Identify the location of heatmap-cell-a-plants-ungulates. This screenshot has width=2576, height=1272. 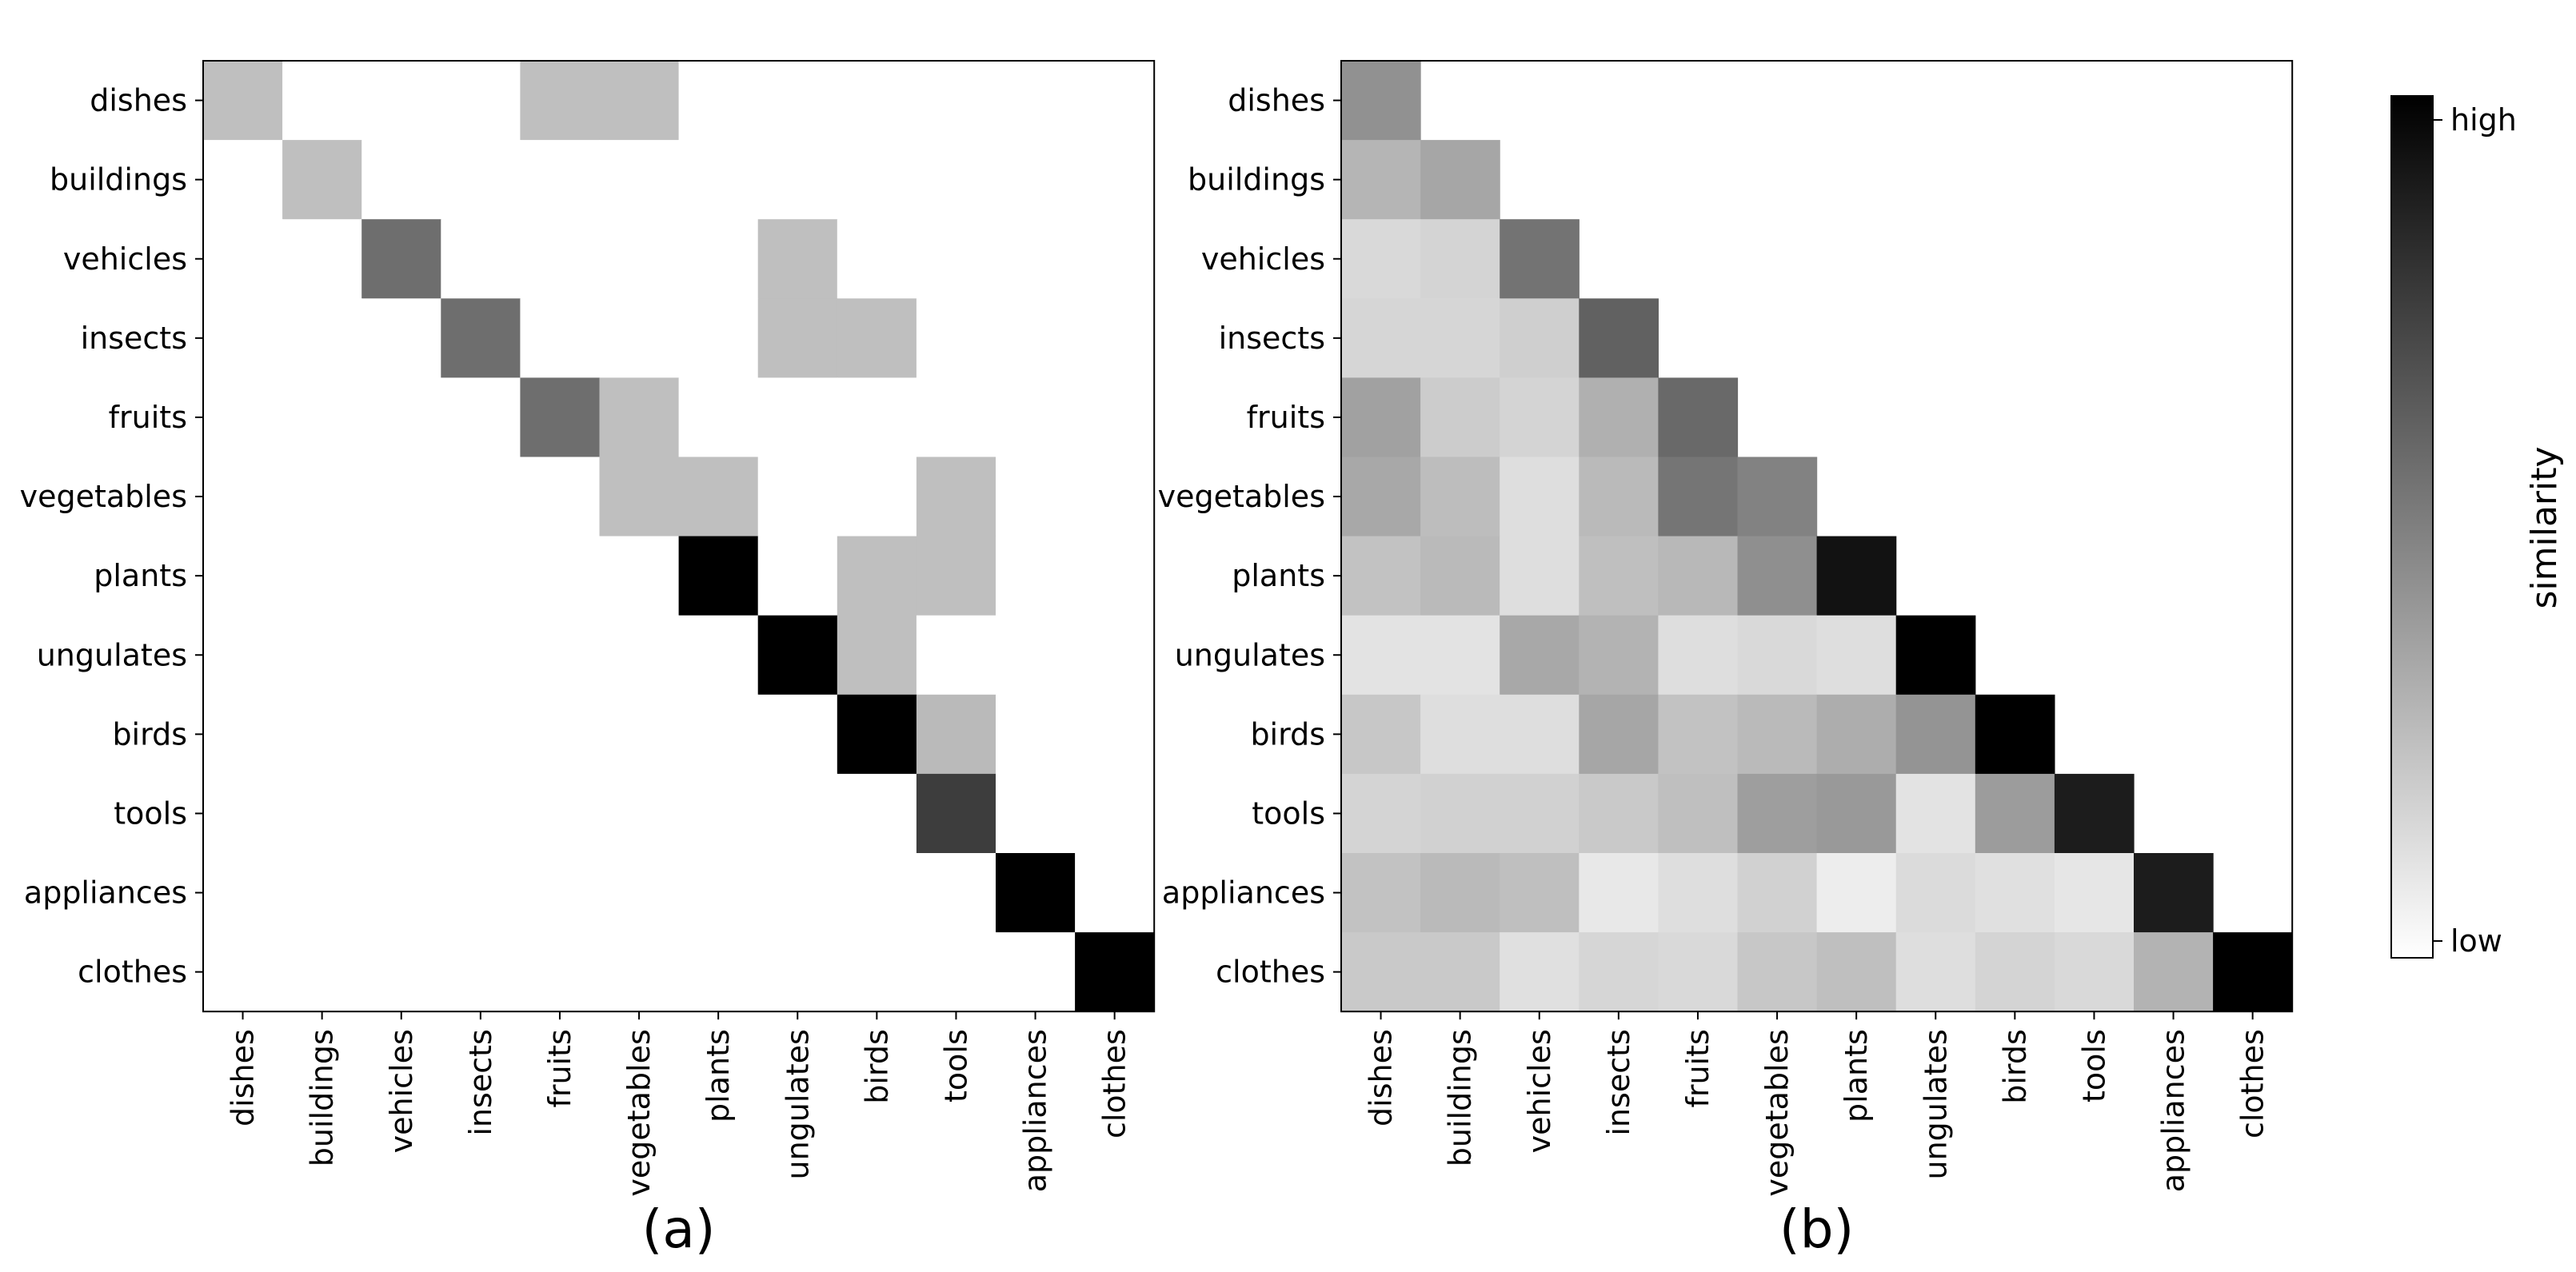
(798, 576).